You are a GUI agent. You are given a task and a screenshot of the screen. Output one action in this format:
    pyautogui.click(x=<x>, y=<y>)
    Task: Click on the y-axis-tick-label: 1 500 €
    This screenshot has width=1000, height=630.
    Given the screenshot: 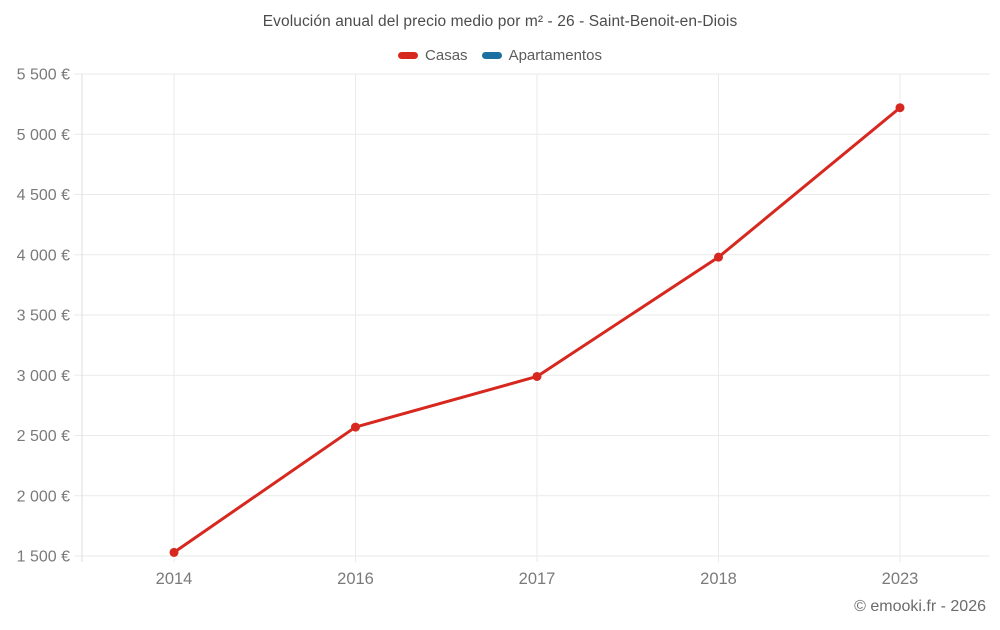 What is the action you would take?
    pyautogui.click(x=43, y=557)
    